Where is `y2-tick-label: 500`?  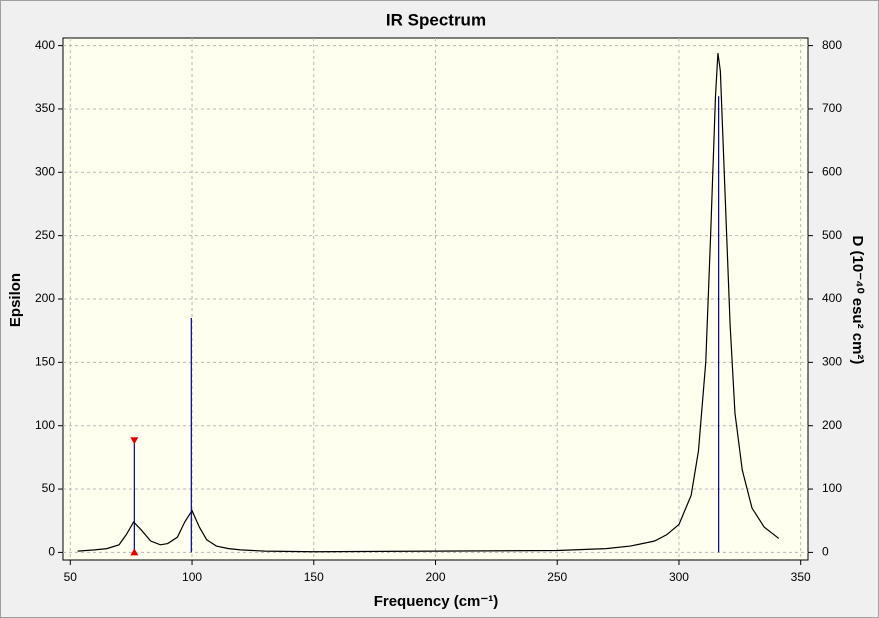
y2-tick-label: 500 is located at coordinates (832, 235).